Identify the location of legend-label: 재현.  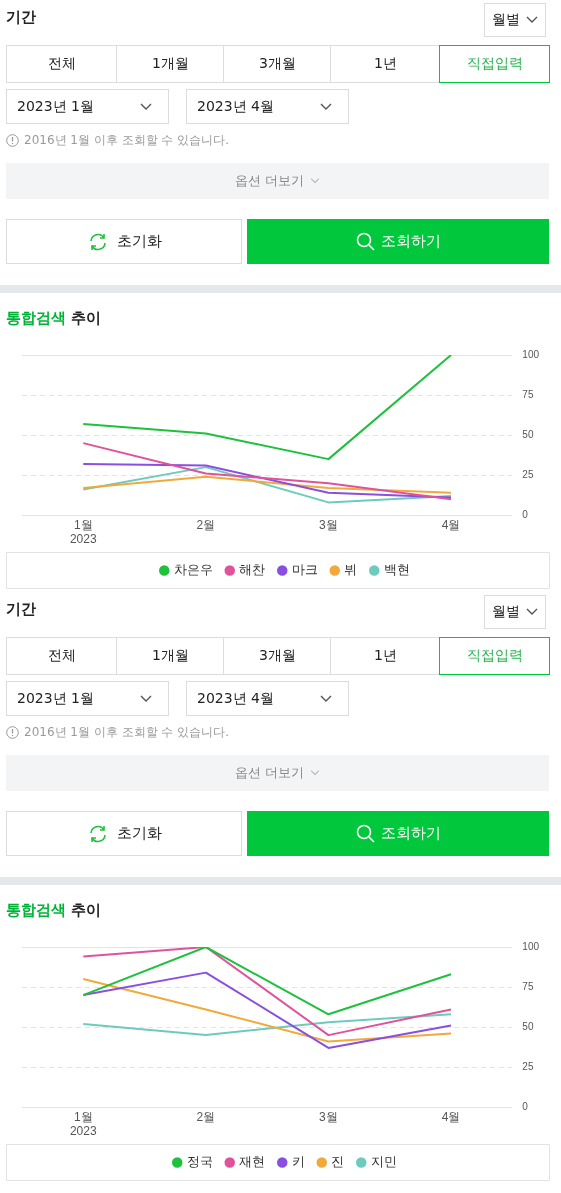
(252, 1161).